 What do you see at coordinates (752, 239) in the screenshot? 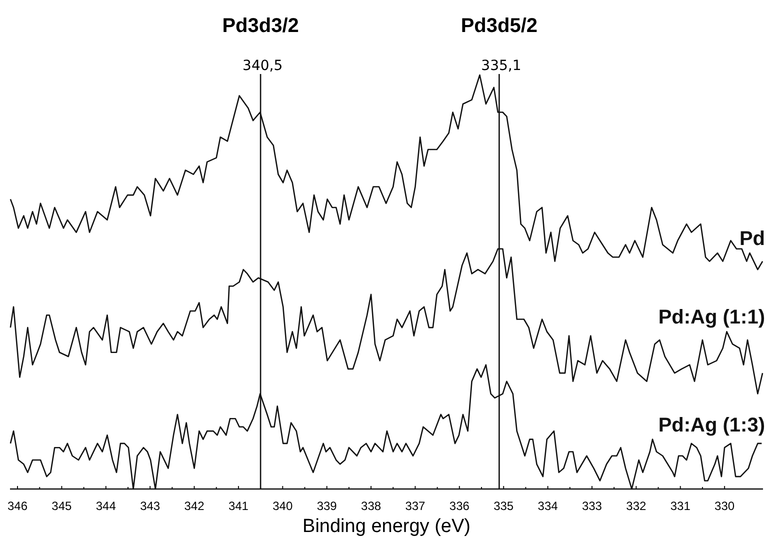
I see `series-label: Pd` at bounding box center [752, 239].